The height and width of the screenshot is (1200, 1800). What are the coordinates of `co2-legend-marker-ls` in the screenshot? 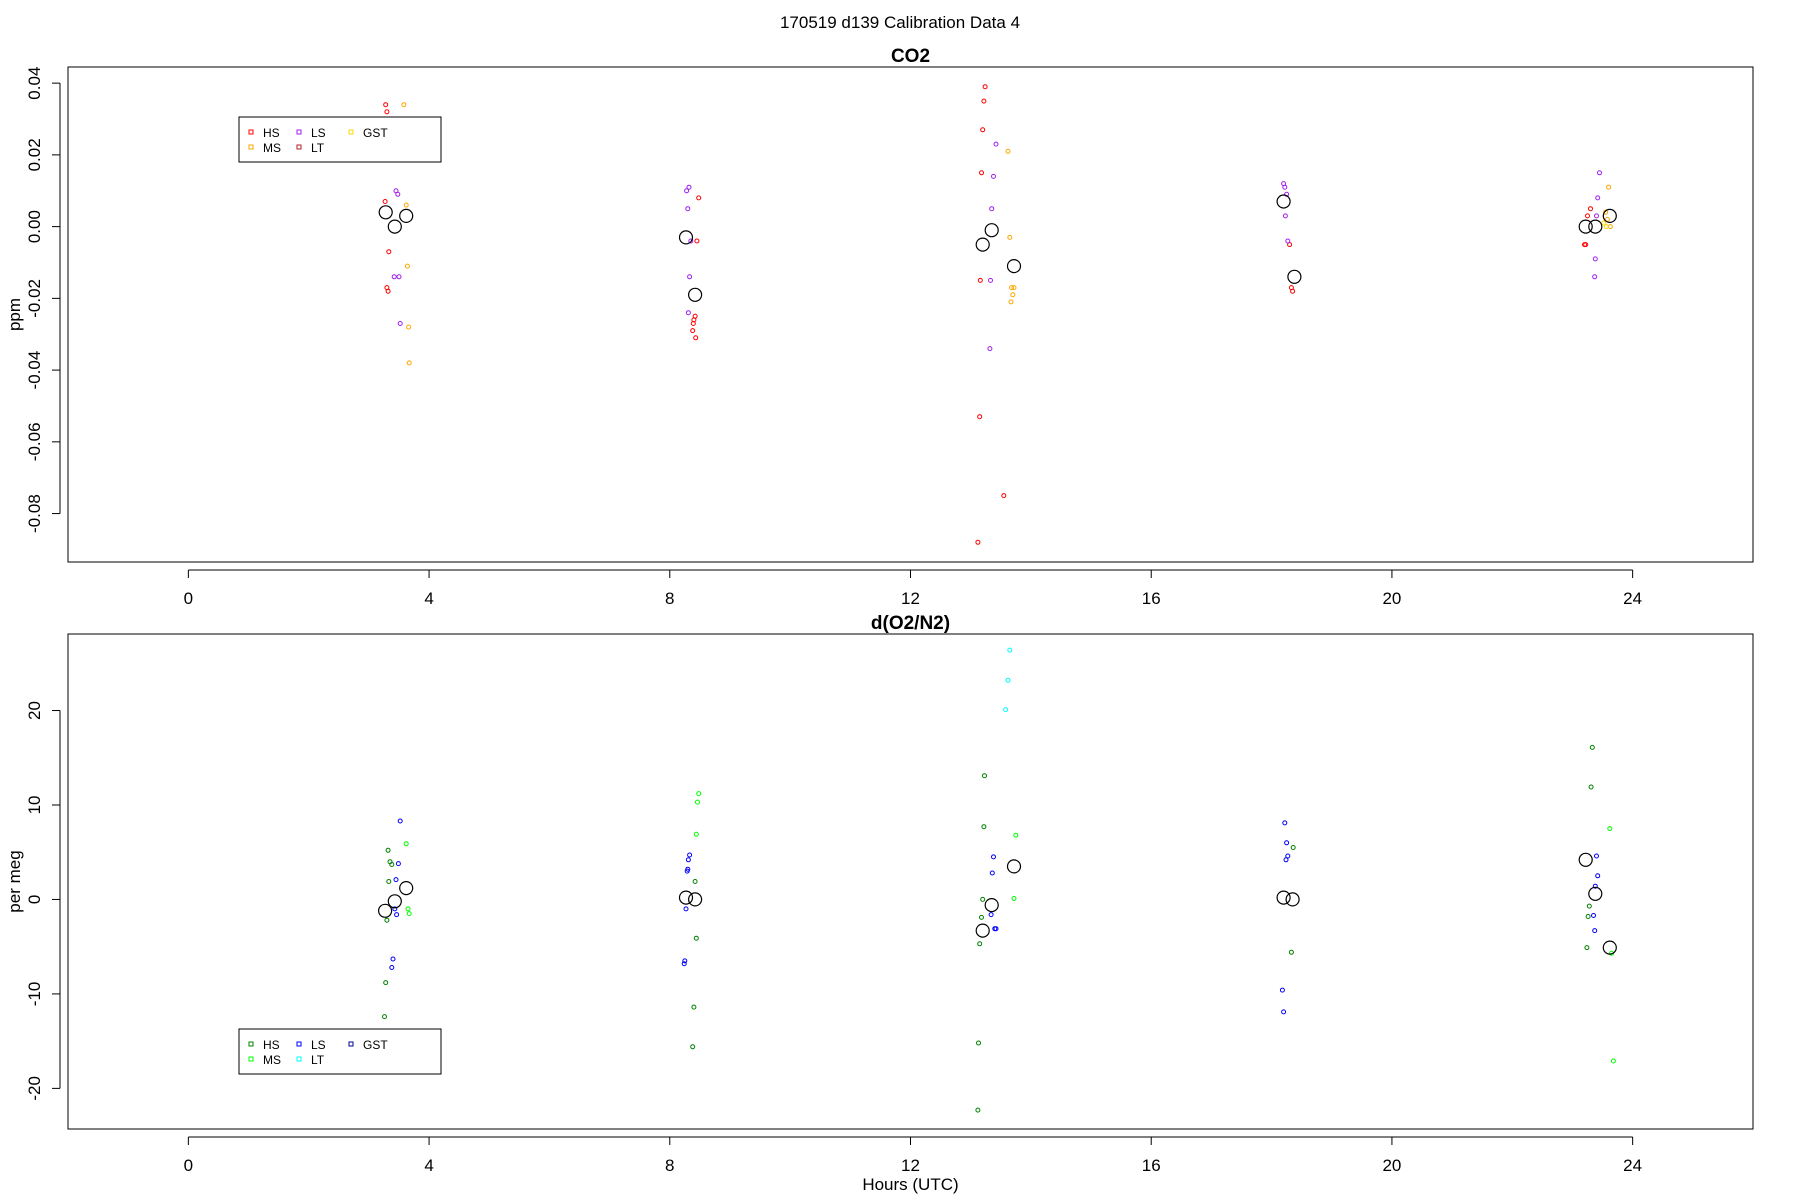 It's located at (299, 132).